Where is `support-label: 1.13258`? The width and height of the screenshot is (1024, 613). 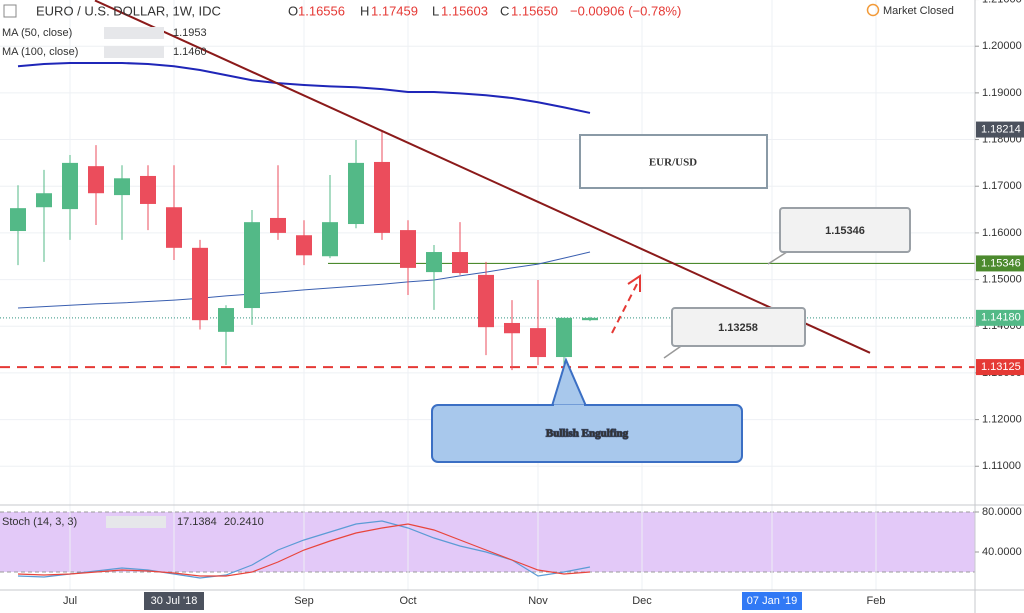 support-label: 1.13258 is located at coordinates (738, 328).